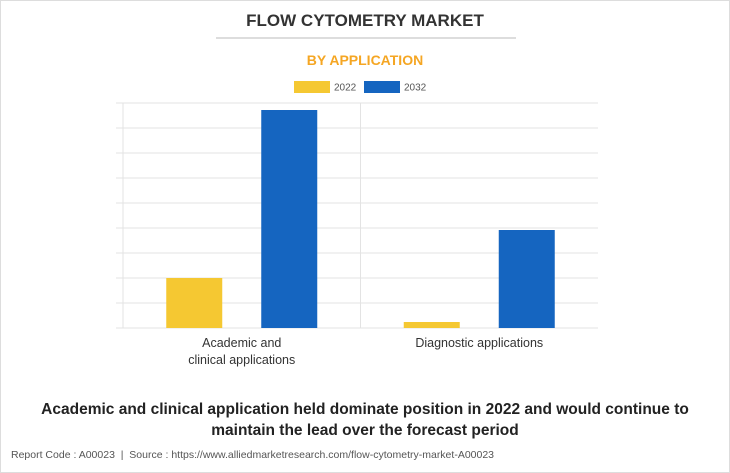 The height and width of the screenshot is (473, 730). What do you see at coordinates (415, 88) in the screenshot?
I see `legend-label: 2032` at bounding box center [415, 88].